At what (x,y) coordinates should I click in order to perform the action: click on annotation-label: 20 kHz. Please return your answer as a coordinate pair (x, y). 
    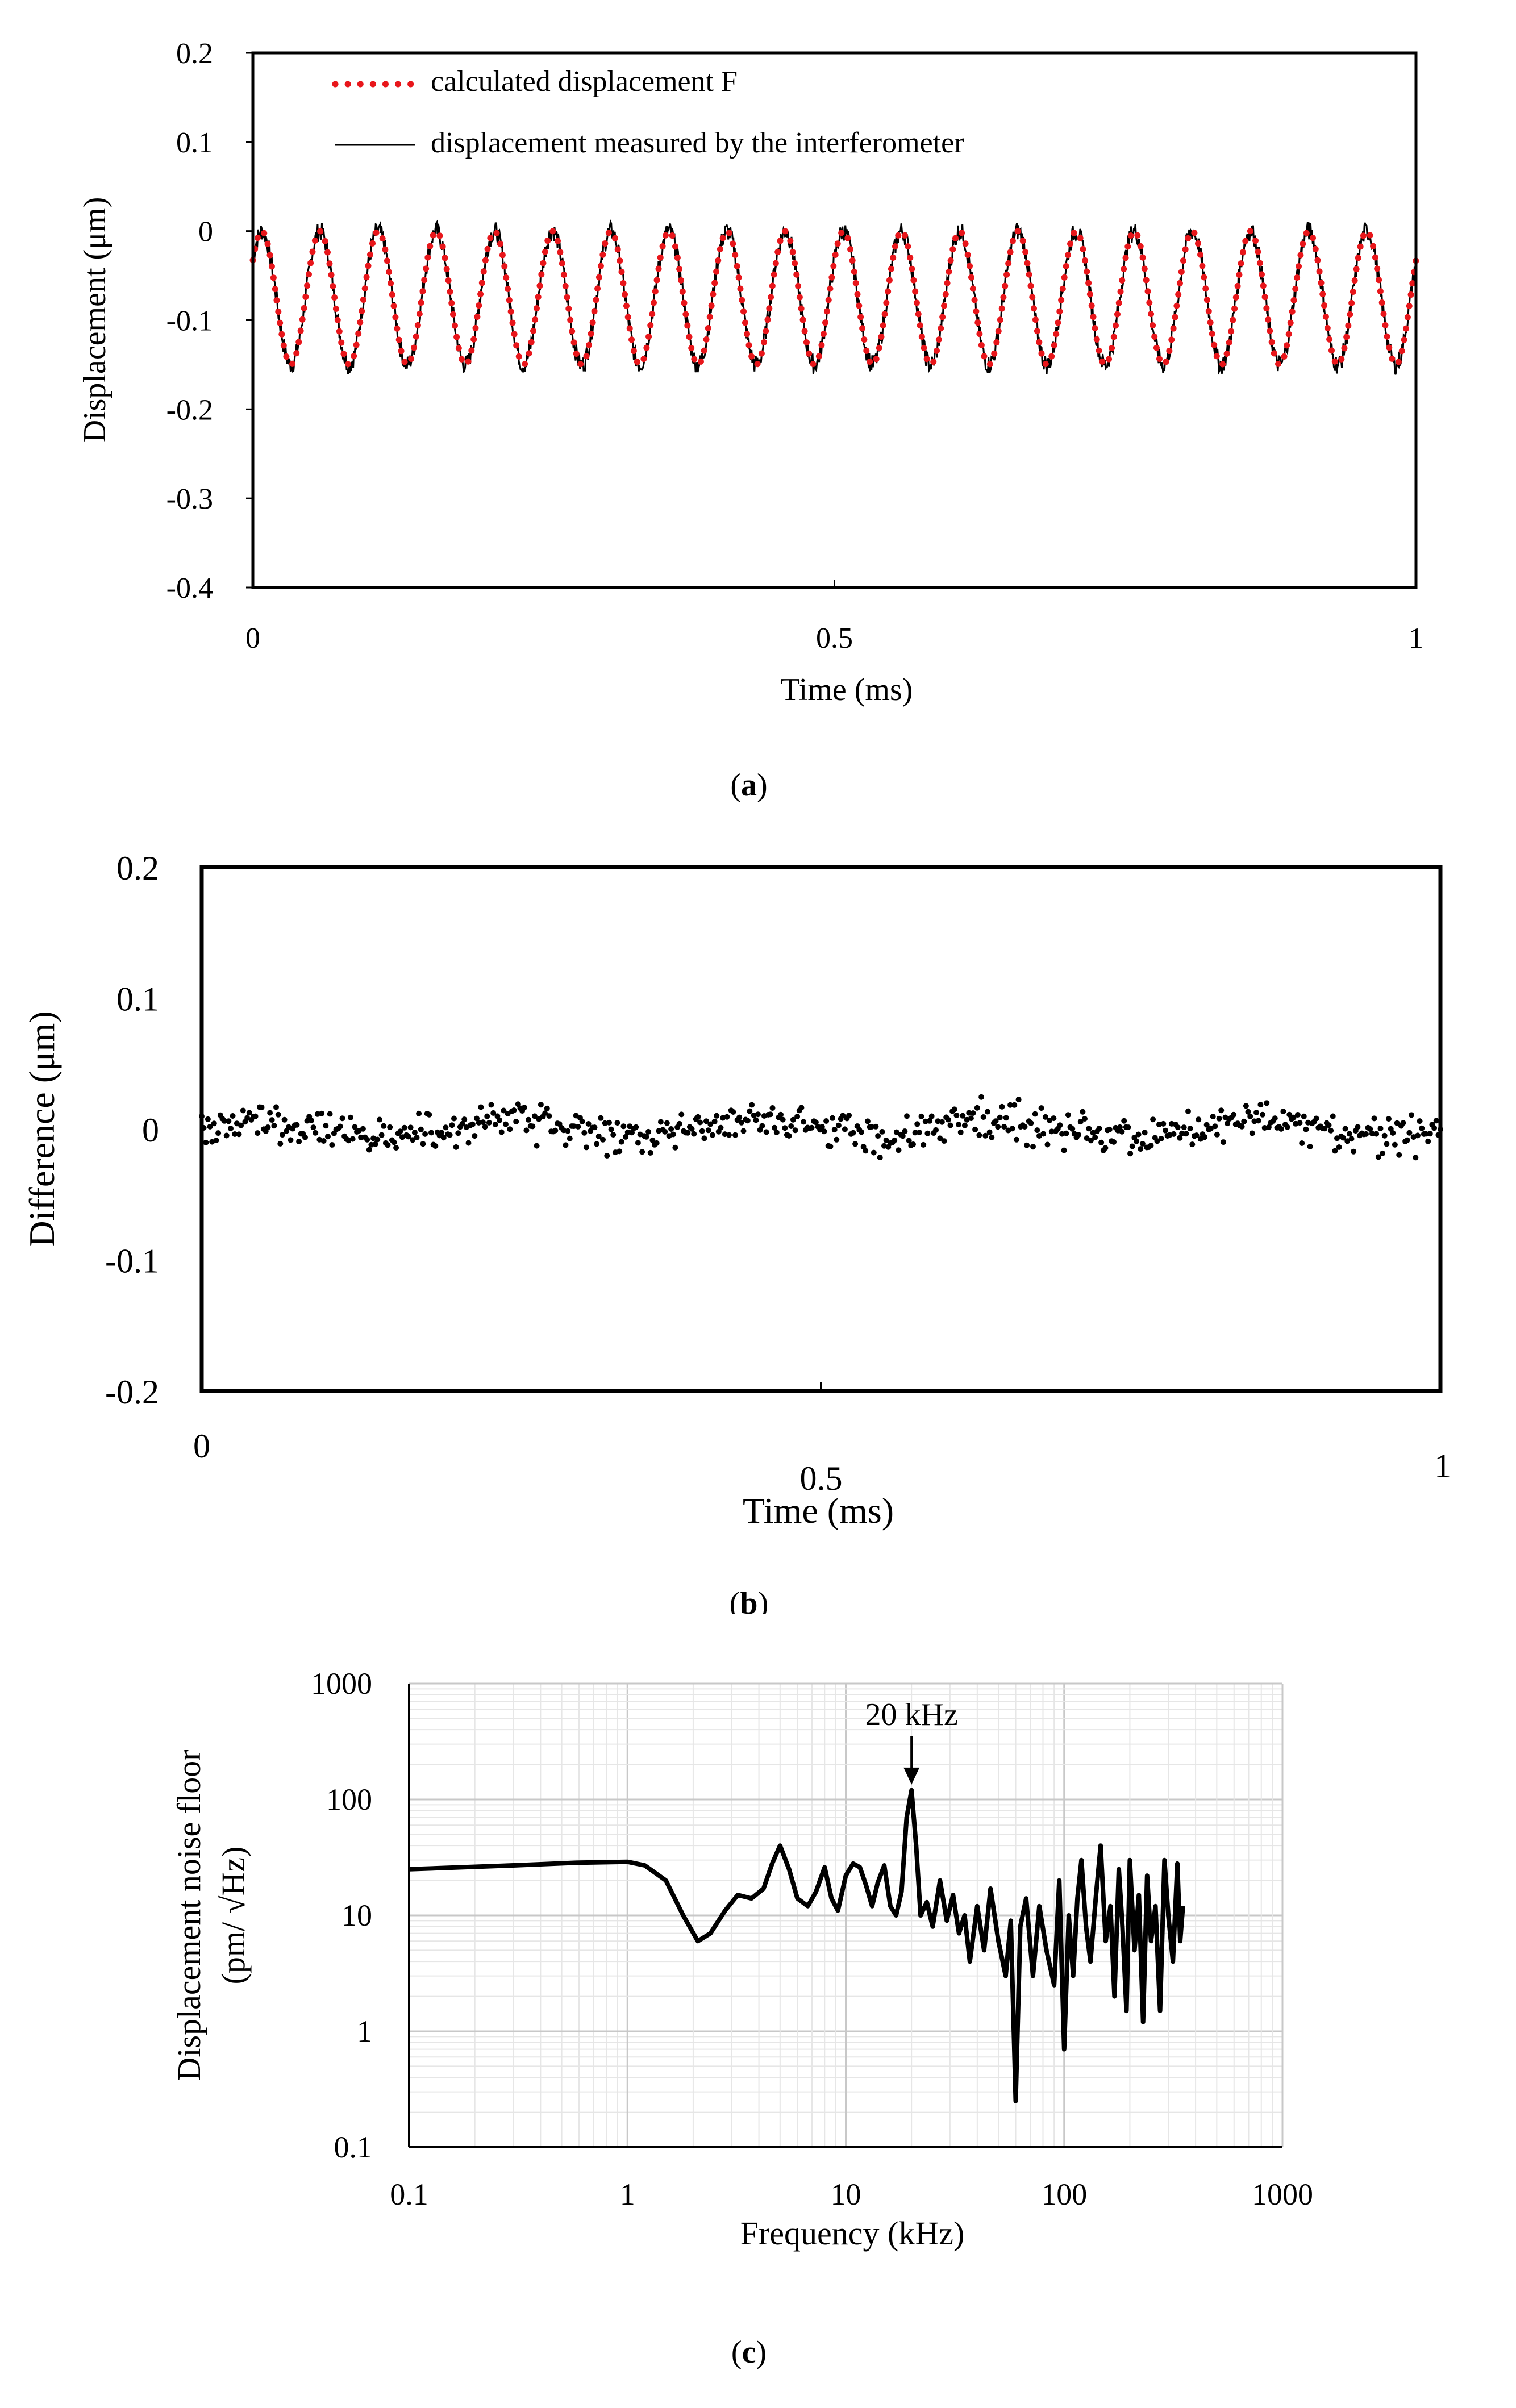
    Looking at the image, I should click on (912, 1714).